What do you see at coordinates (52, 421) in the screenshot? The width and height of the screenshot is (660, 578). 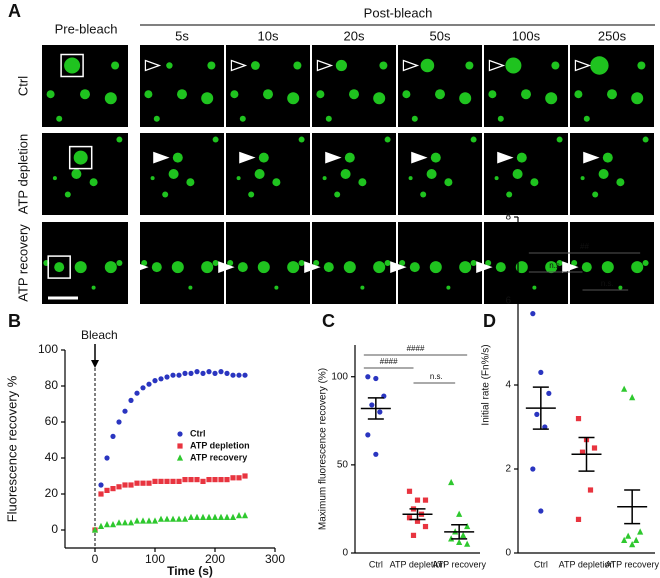 I see `y-tick-label: 60` at bounding box center [52, 421].